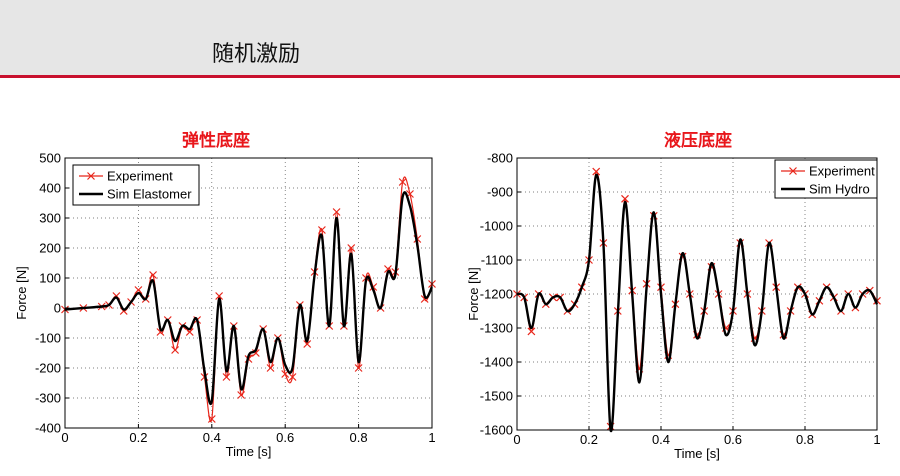 The height and width of the screenshot is (476, 900). I want to click on y-tick-label: -1300, so click(496, 328).